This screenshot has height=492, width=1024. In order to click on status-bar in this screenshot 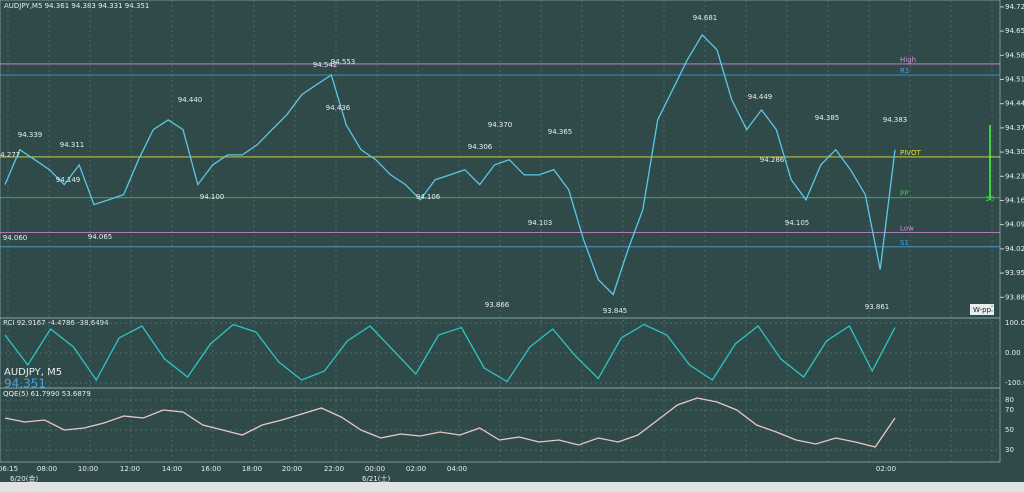, I will do `click(512, 487)`.